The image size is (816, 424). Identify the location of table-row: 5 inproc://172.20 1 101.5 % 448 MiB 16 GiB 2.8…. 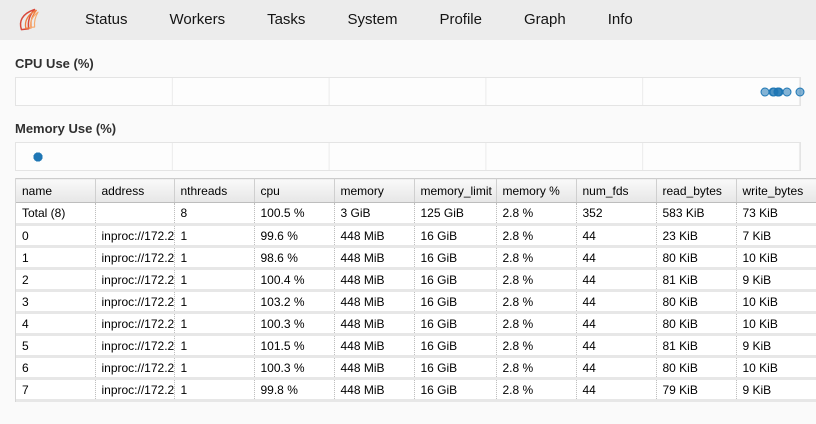
(416, 345).